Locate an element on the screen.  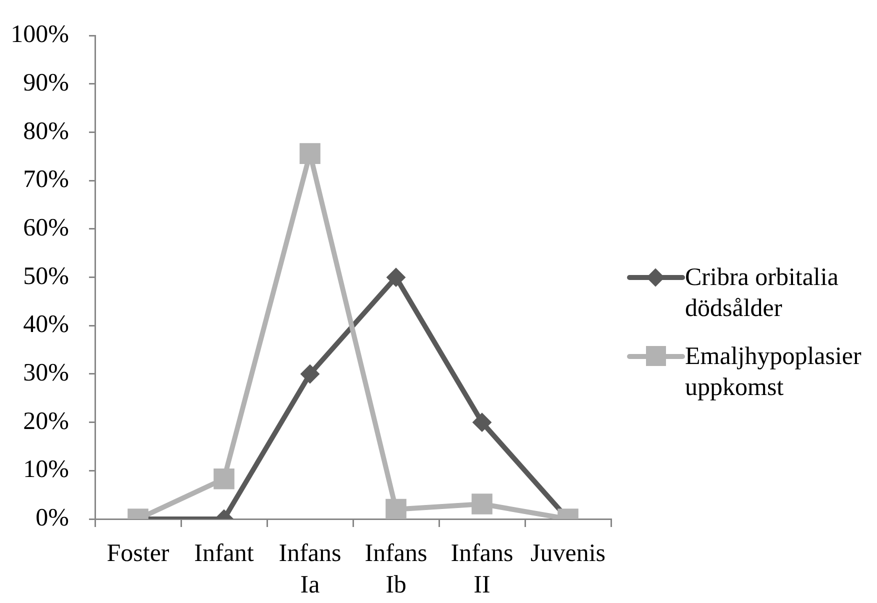
y-tick-label: 40% is located at coordinates (46, 324).